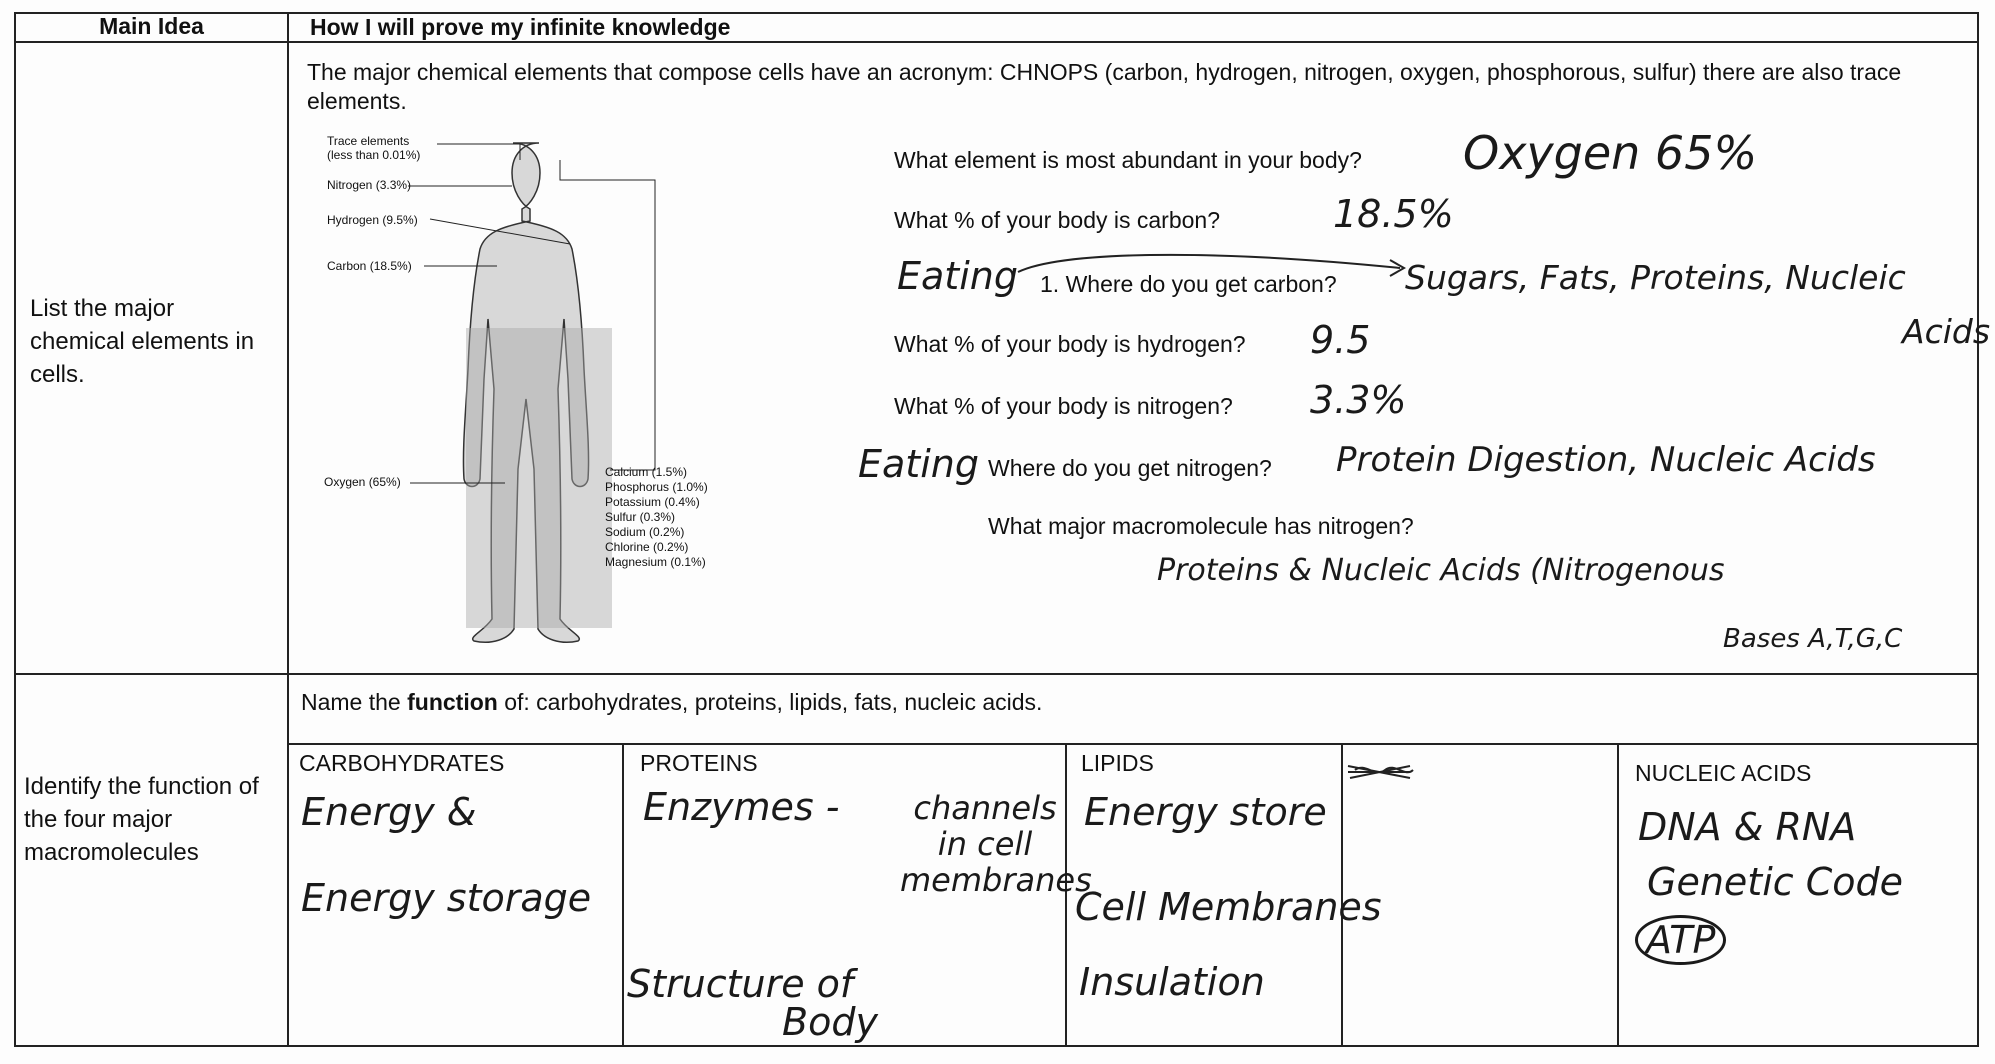  What do you see at coordinates (699, 763) in the screenshot?
I see `column-heading: PROTEINS` at bounding box center [699, 763].